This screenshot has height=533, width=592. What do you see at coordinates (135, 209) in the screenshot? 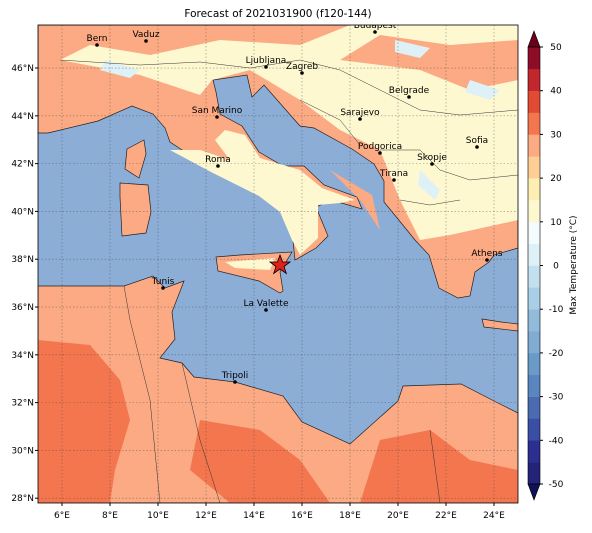
I see `sardinia` at bounding box center [135, 209].